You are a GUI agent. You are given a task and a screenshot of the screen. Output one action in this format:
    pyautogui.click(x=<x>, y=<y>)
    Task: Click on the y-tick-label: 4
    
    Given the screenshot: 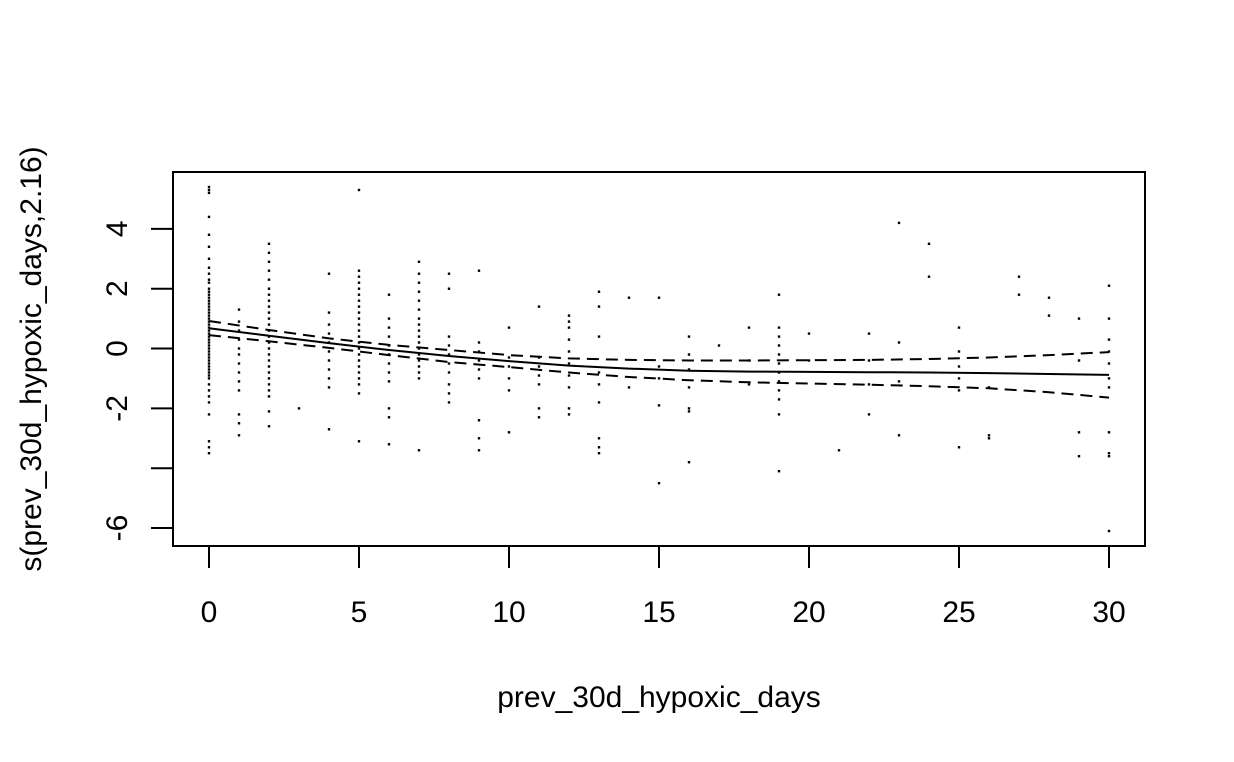 What is the action you would take?
    pyautogui.click(x=117, y=228)
    